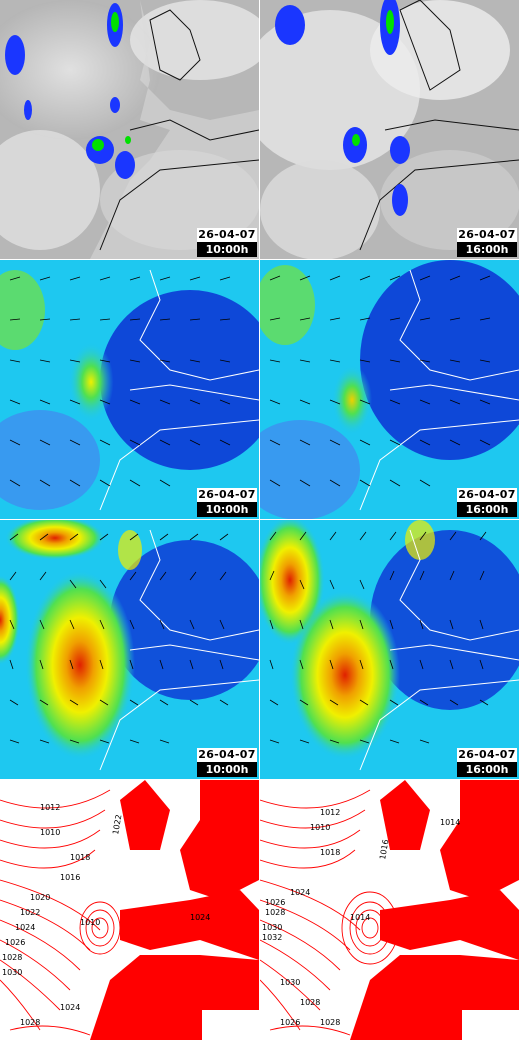 This screenshot has width=520, height=1040. I want to click on wind-map-lower-16h: 26-04-07 16:00h, so click(389, 389).